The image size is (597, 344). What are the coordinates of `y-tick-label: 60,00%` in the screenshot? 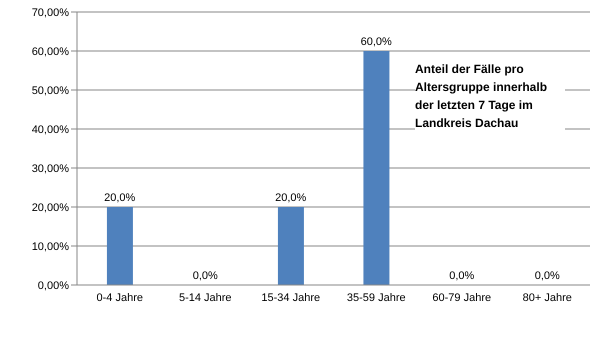 It's located at (51, 52).